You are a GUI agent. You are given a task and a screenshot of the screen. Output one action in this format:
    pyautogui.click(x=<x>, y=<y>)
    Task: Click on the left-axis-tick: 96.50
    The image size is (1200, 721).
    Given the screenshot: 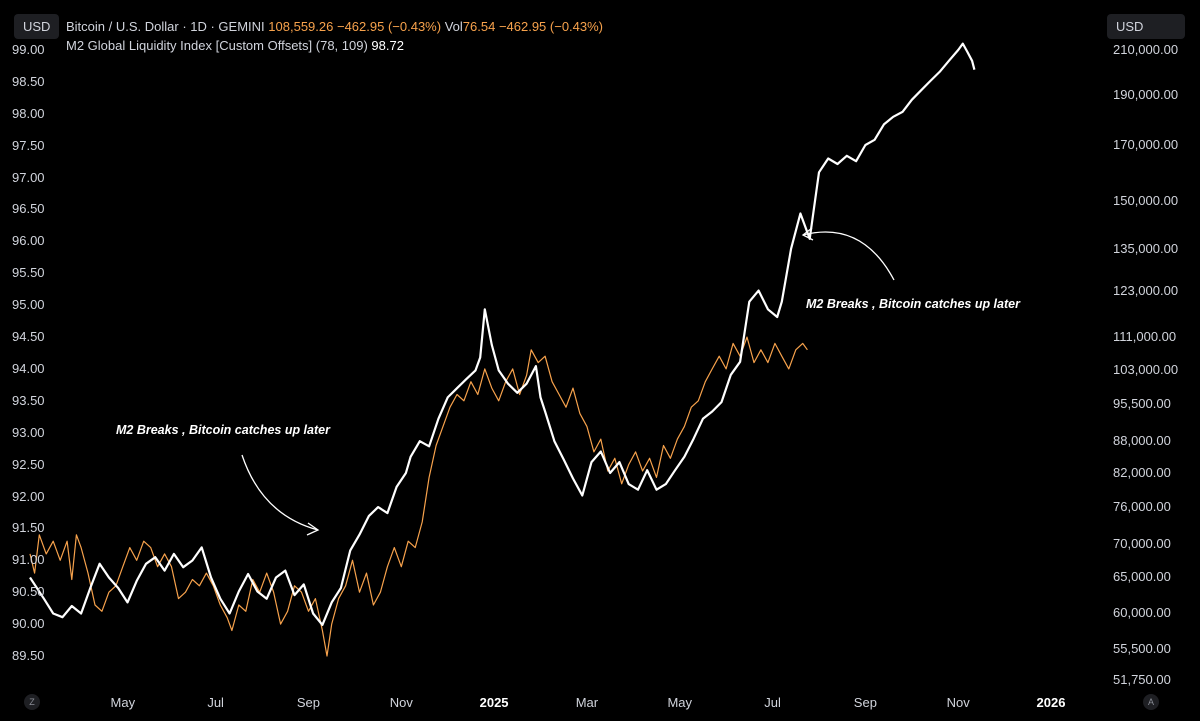 What is the action you would take?
    pyautogui.click(x=28, y=209)
    